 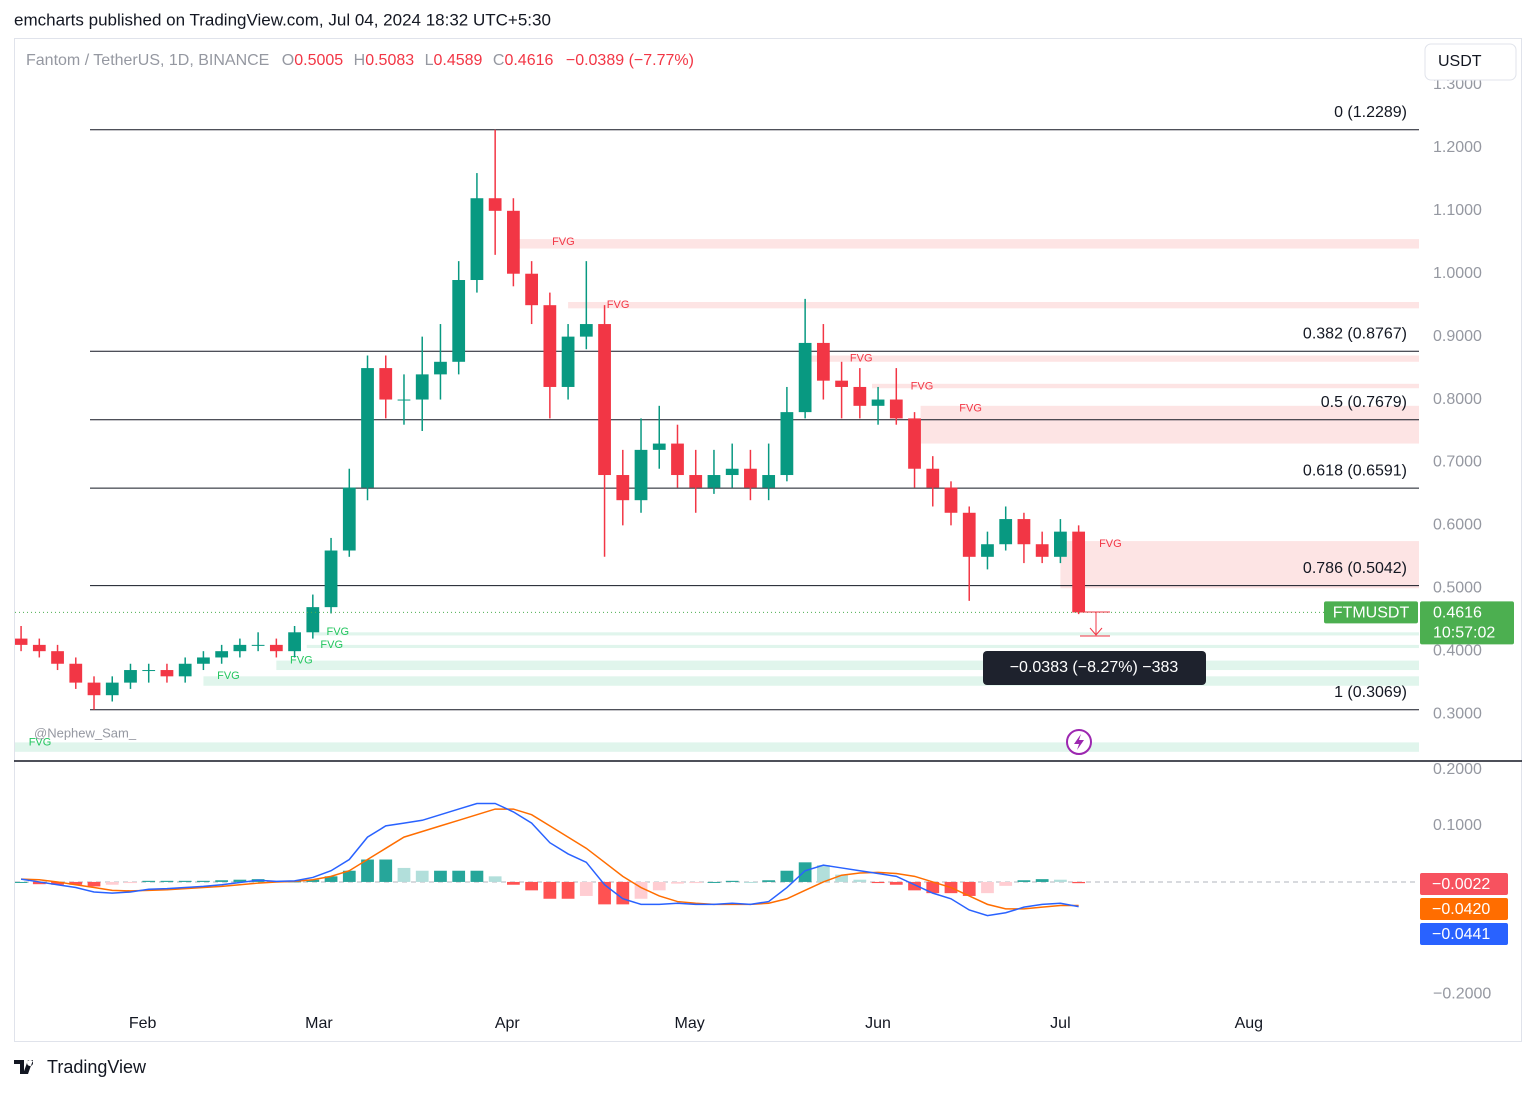 What do you see at coordinates (1370, 112) in the screenshot?
I see `fib-label: 0 (1.2289)` at bounding box center [1370, 112].